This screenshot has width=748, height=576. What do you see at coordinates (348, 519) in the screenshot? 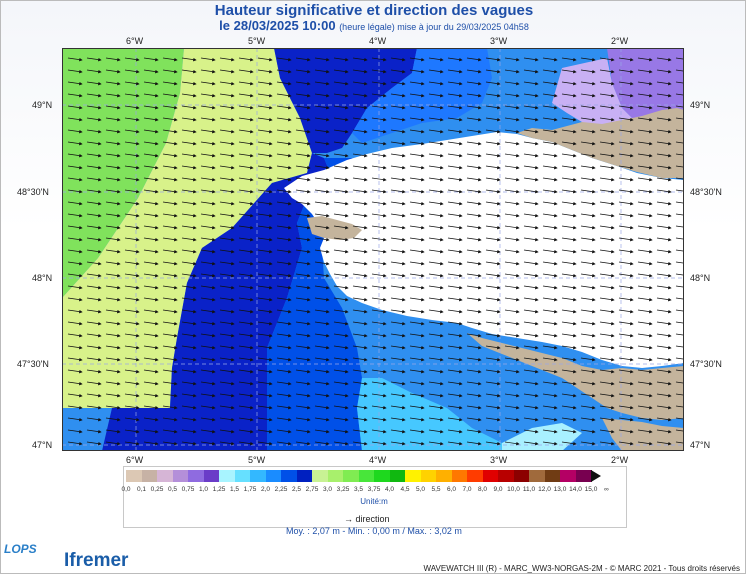
I see `arrow-icon: →` at bounding box center [348, 519].